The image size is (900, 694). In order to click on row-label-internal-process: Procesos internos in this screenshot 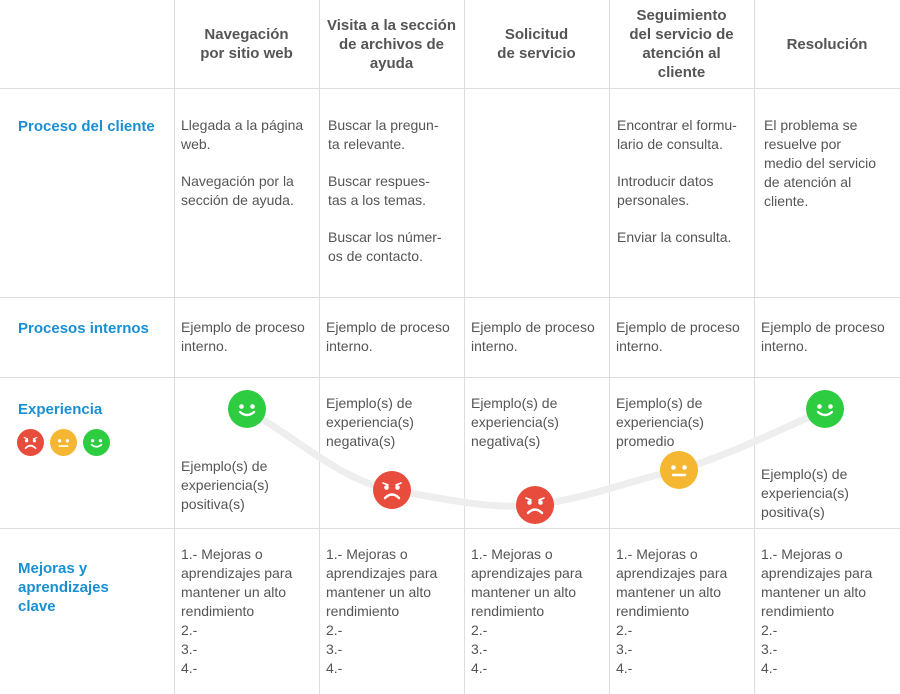, I will do `click(83, 328)`.